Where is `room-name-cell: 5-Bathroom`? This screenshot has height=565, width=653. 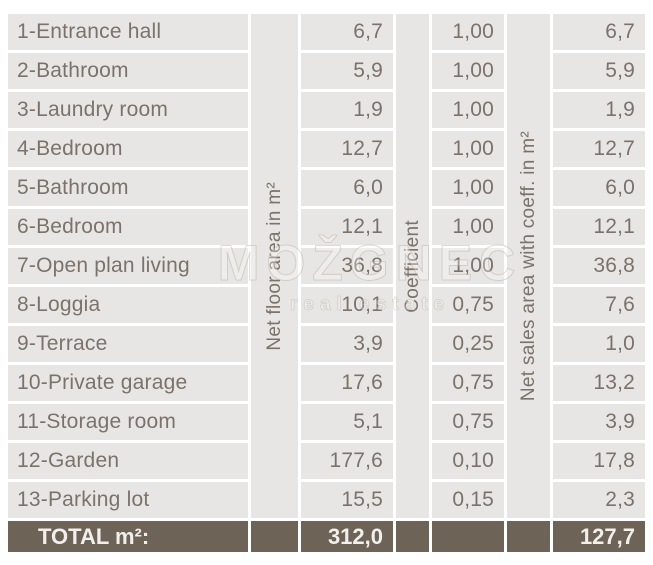 room-name-cell: 5-Bathroom is located at coordinates (128, 188).